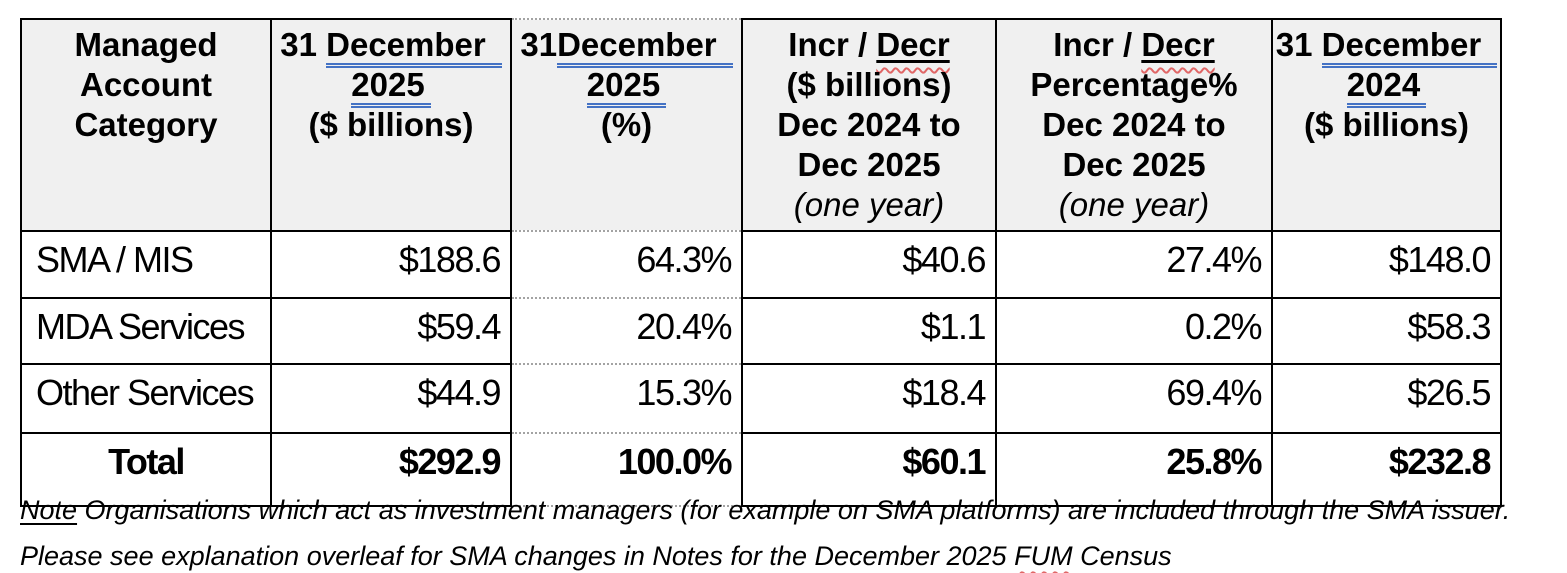  Describe the element at coordinates (1134, 264) in the screenshot. I see `cell-incr-percent: 27.4%` at that location.